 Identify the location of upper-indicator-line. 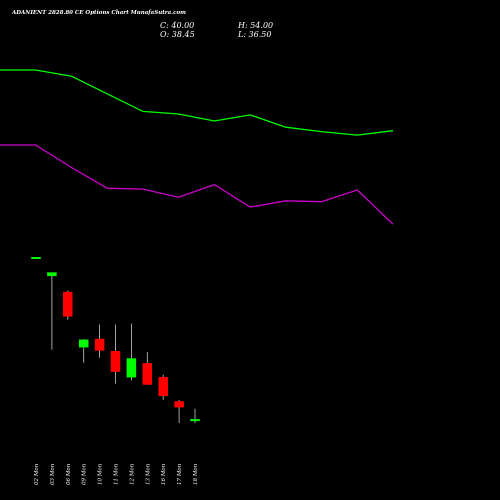
(197, 102).